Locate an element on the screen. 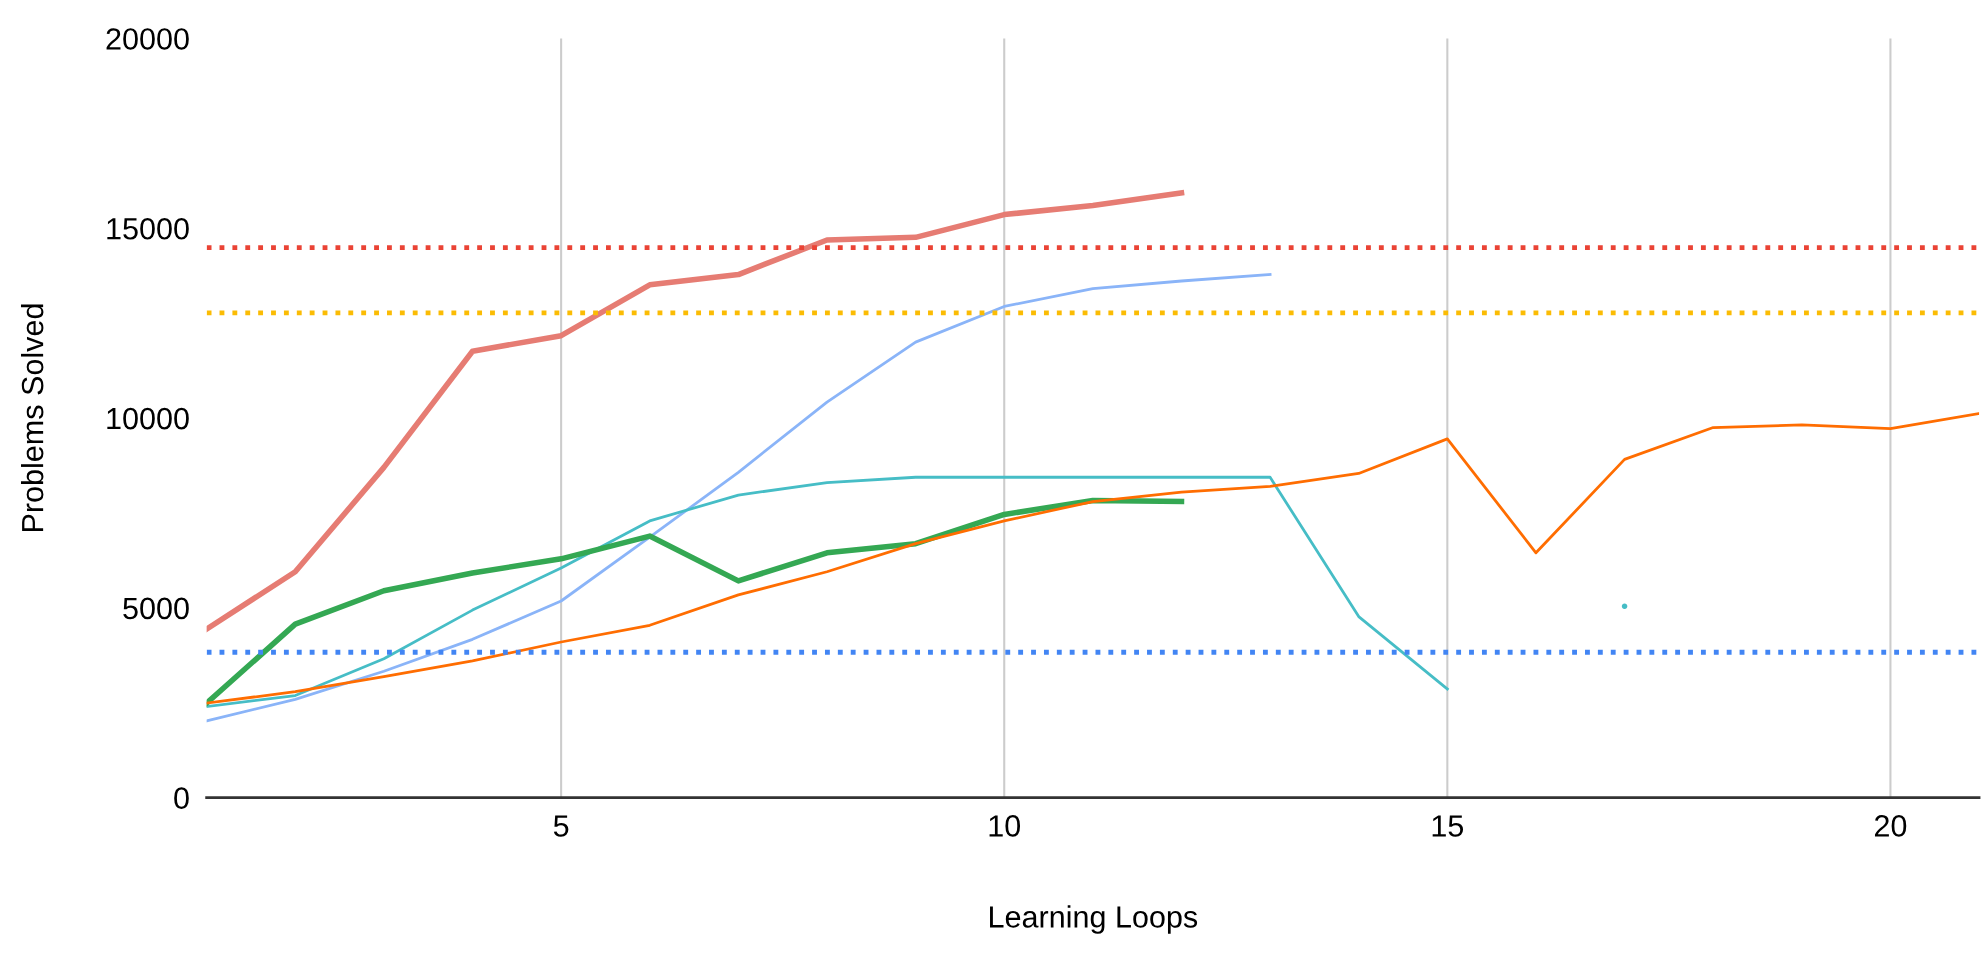 The height and width of the screenshot is (961, 1987). y-tick-label: 0 is located at coordinates (181, 798).